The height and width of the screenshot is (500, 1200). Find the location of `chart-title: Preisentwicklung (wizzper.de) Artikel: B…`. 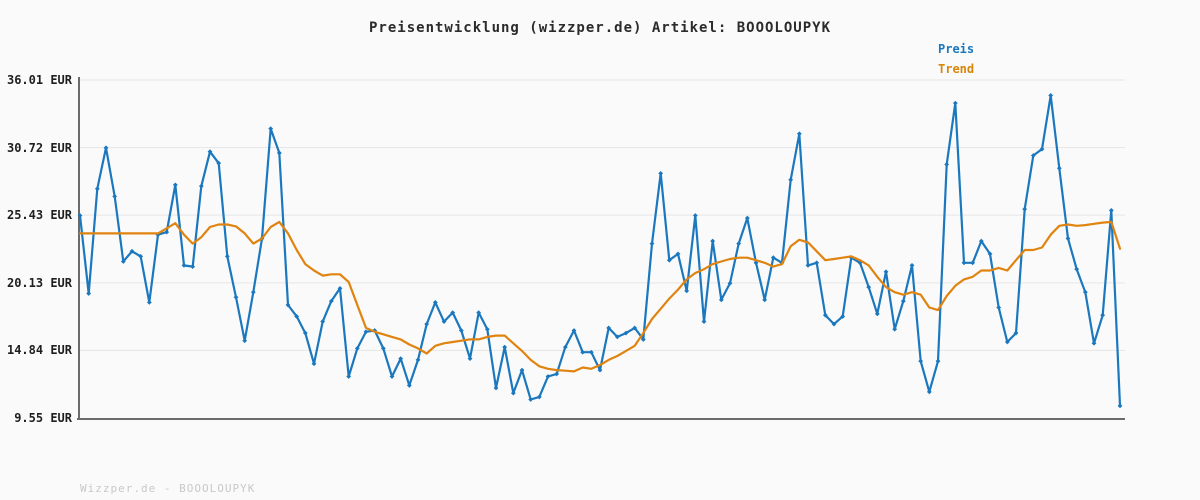

chart-title: Preisentwicklung (wizzper.de) Artikel: B… is located at coordinates (600, 28).